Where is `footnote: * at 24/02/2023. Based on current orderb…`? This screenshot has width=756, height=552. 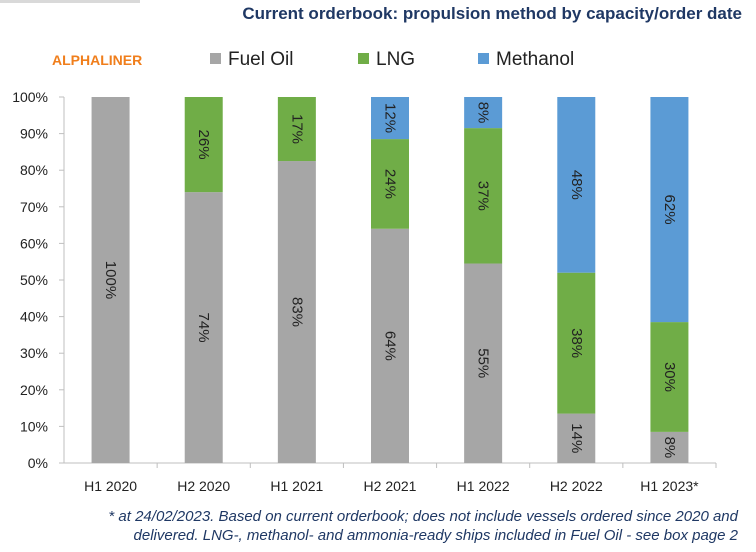 footnote: * at 24/02/2023. Based on current orderb… is located at coordinates (369, 526).